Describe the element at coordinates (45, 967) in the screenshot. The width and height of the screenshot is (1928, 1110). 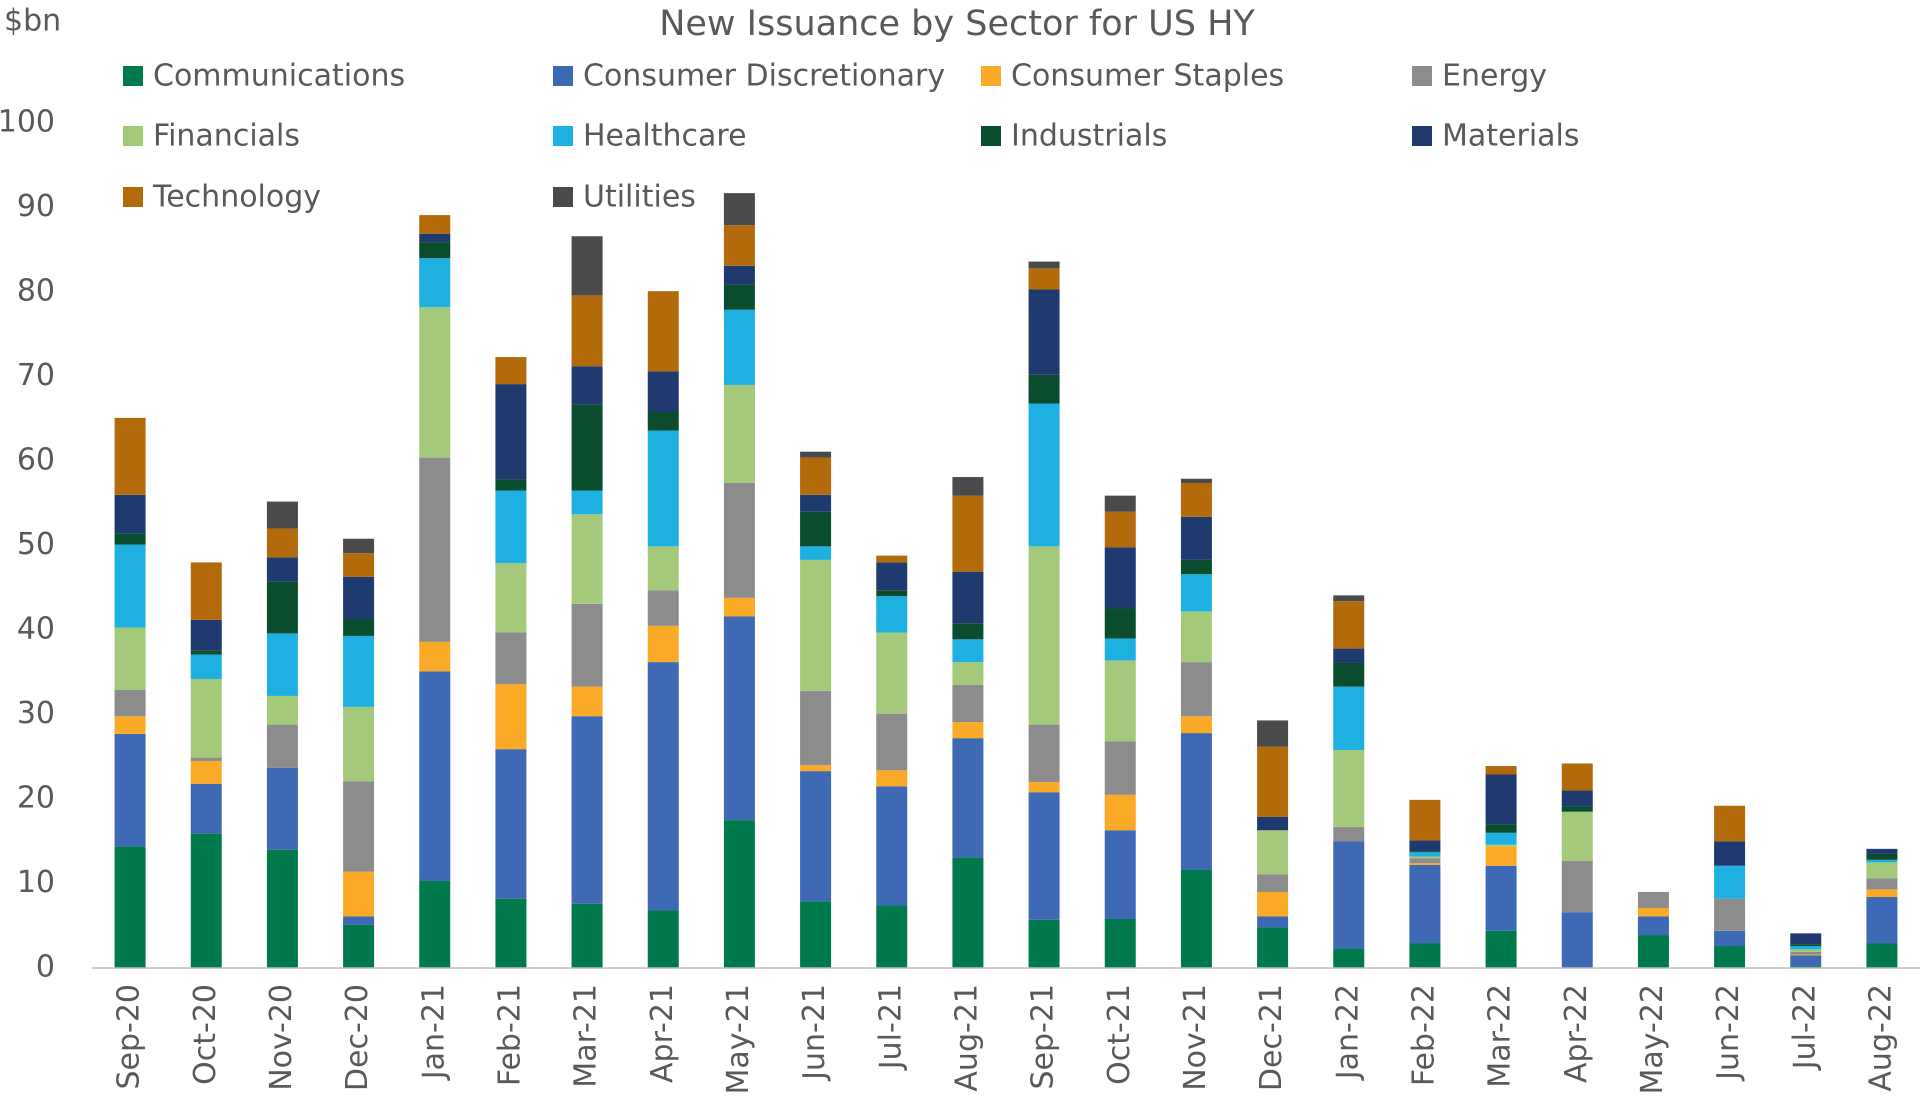
I see `y-tick-label: 0` at that location.